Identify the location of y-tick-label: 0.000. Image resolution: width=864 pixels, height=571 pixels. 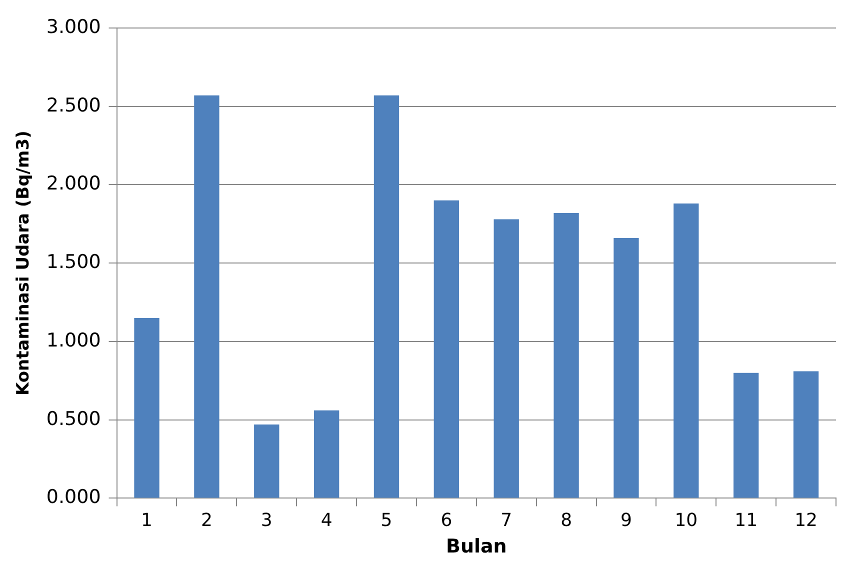
(73, 497).